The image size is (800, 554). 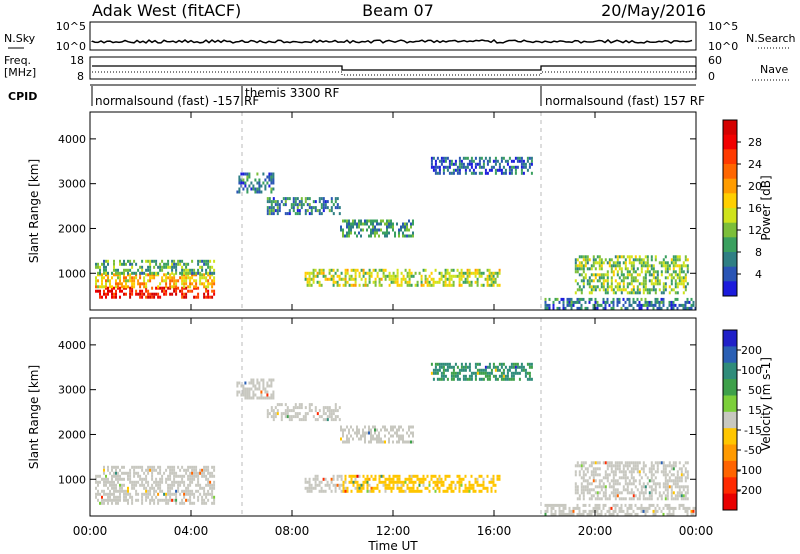 I want to click on power-colorbar-label: Power [dB], so click(x=766, y=207).